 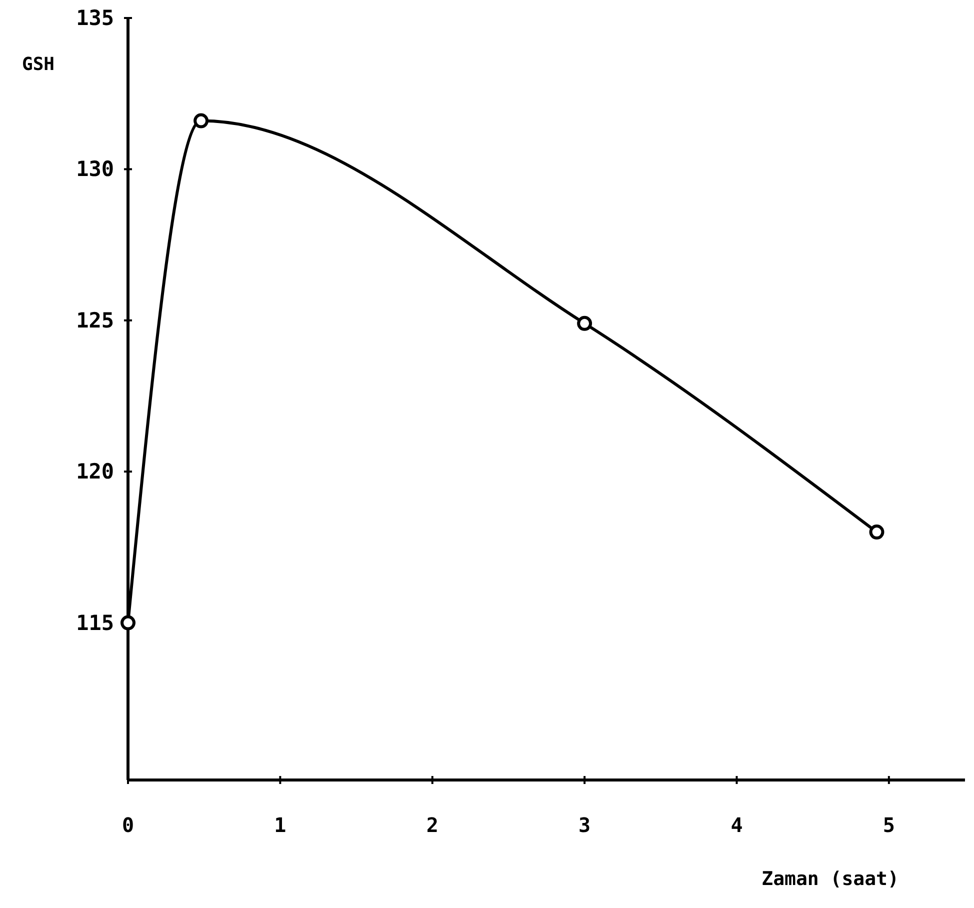 I want to click on y-tick-label: 130, so click(x=95, y=169).